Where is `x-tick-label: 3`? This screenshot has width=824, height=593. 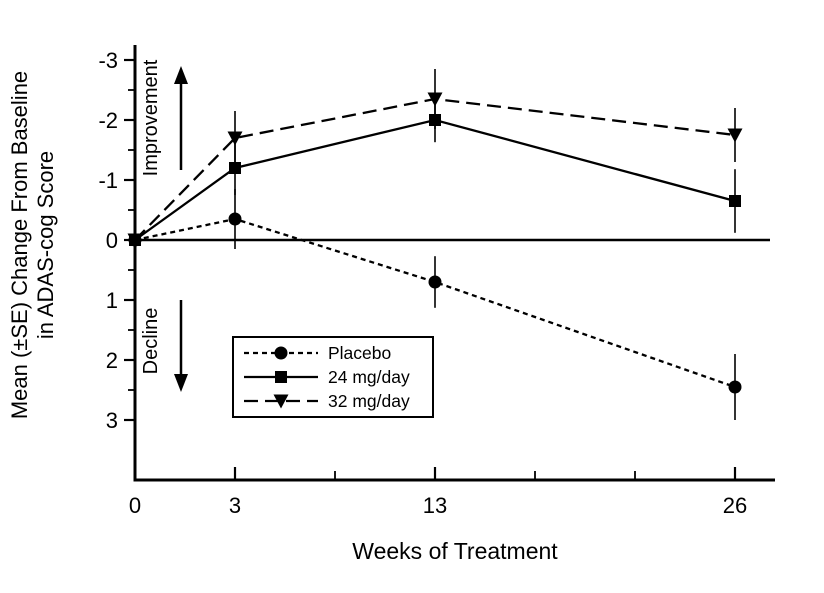
x-tick-label: 3 is located at coordinates (235, 505).